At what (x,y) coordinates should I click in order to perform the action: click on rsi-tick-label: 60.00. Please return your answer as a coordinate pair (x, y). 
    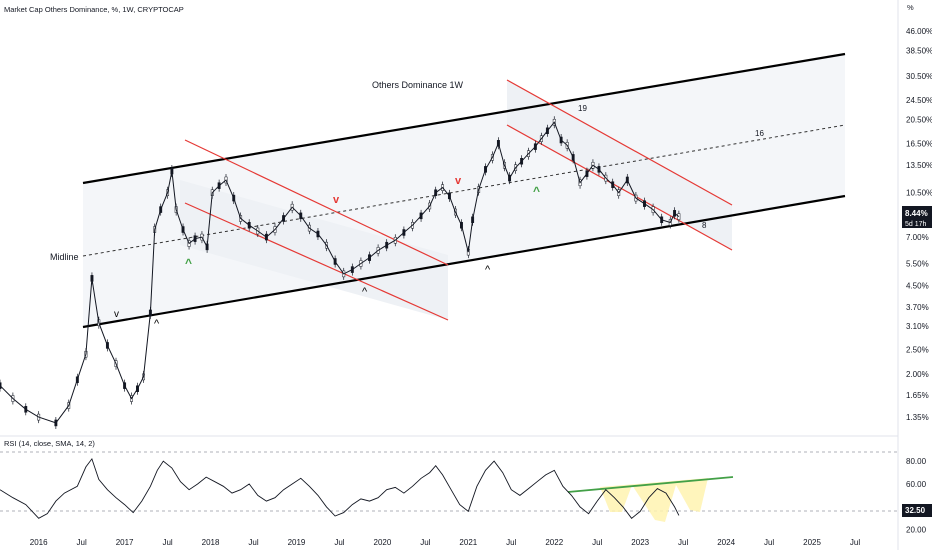
    Looking at the image, I should click on (916, 484).